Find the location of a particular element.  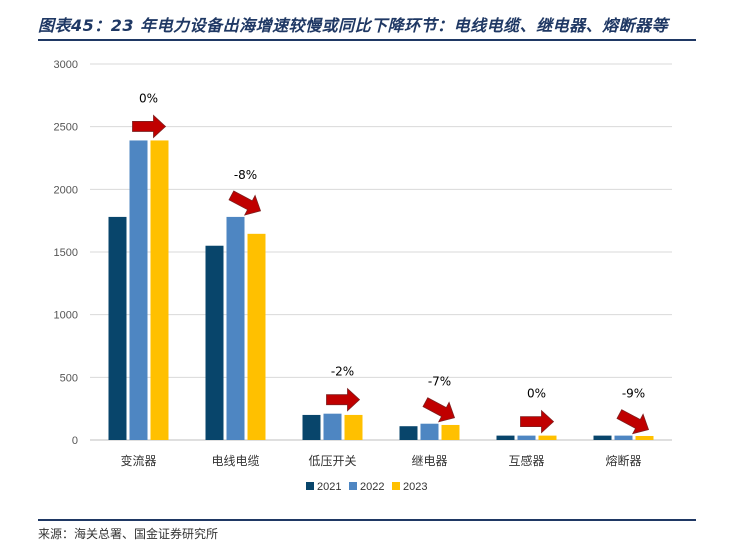

footer-divider is located at coordinates (367, 520).